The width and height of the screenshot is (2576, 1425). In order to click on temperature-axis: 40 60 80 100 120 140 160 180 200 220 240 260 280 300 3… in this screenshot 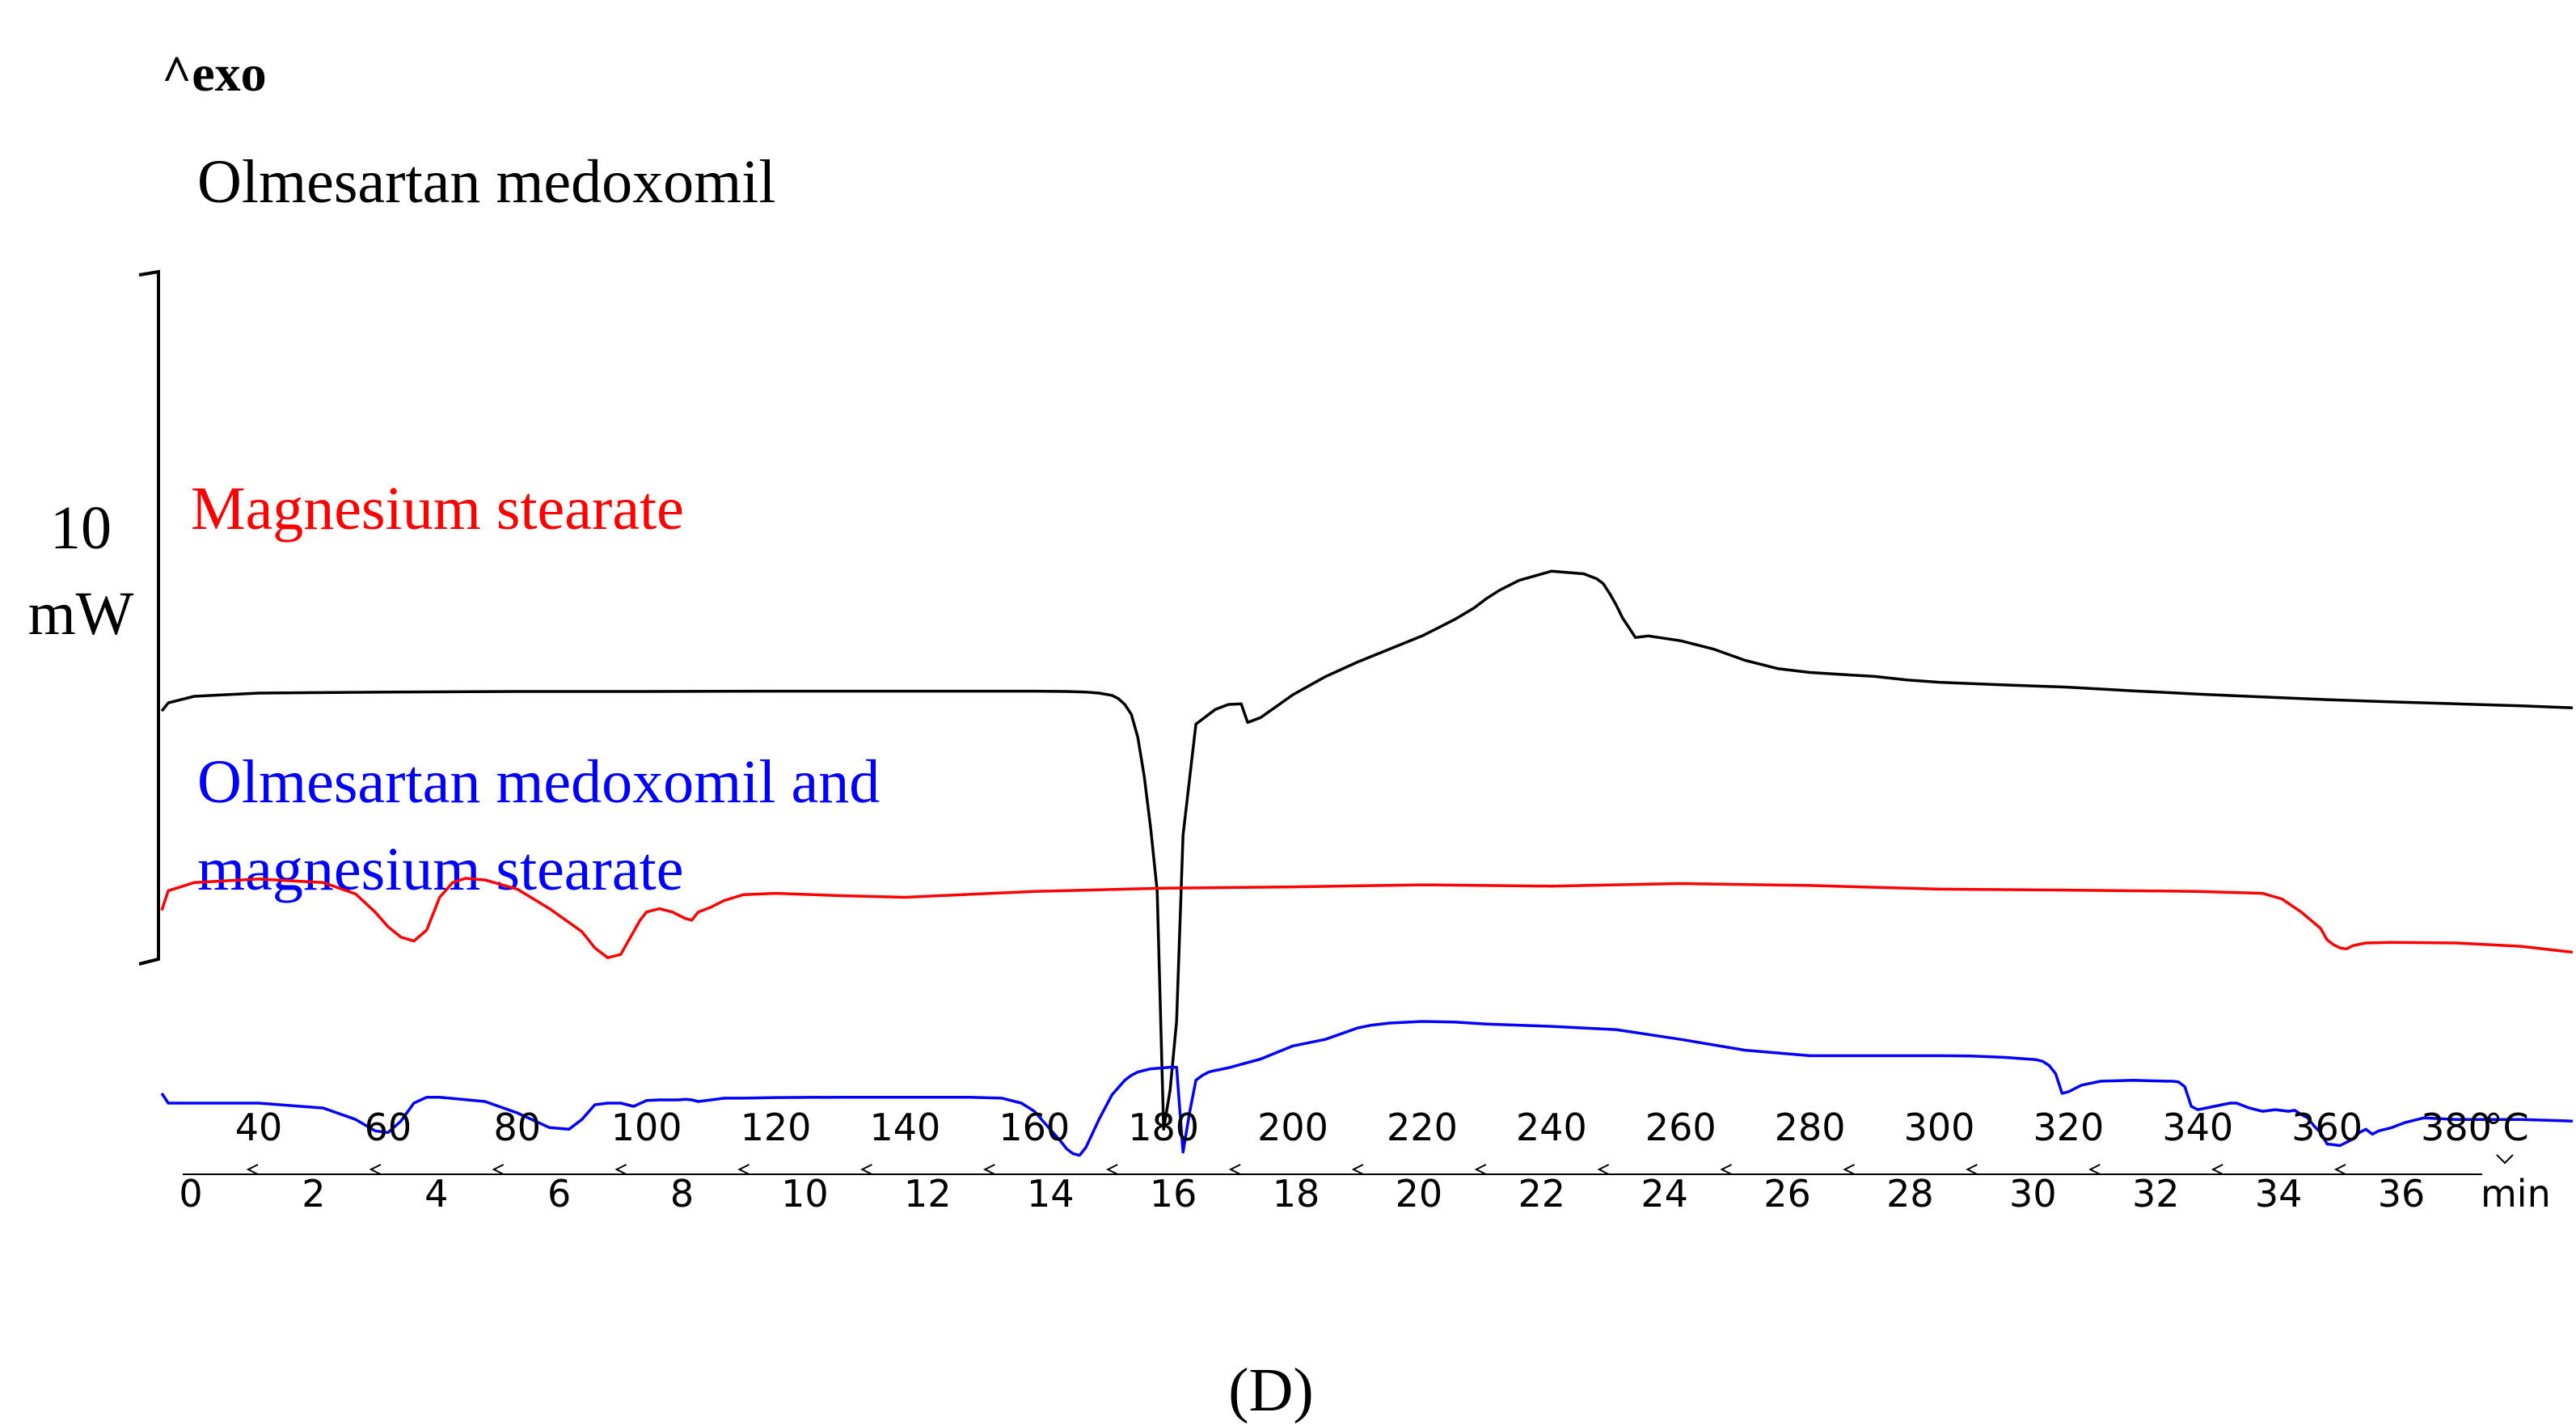, I will do `click(1363, 1127)`.